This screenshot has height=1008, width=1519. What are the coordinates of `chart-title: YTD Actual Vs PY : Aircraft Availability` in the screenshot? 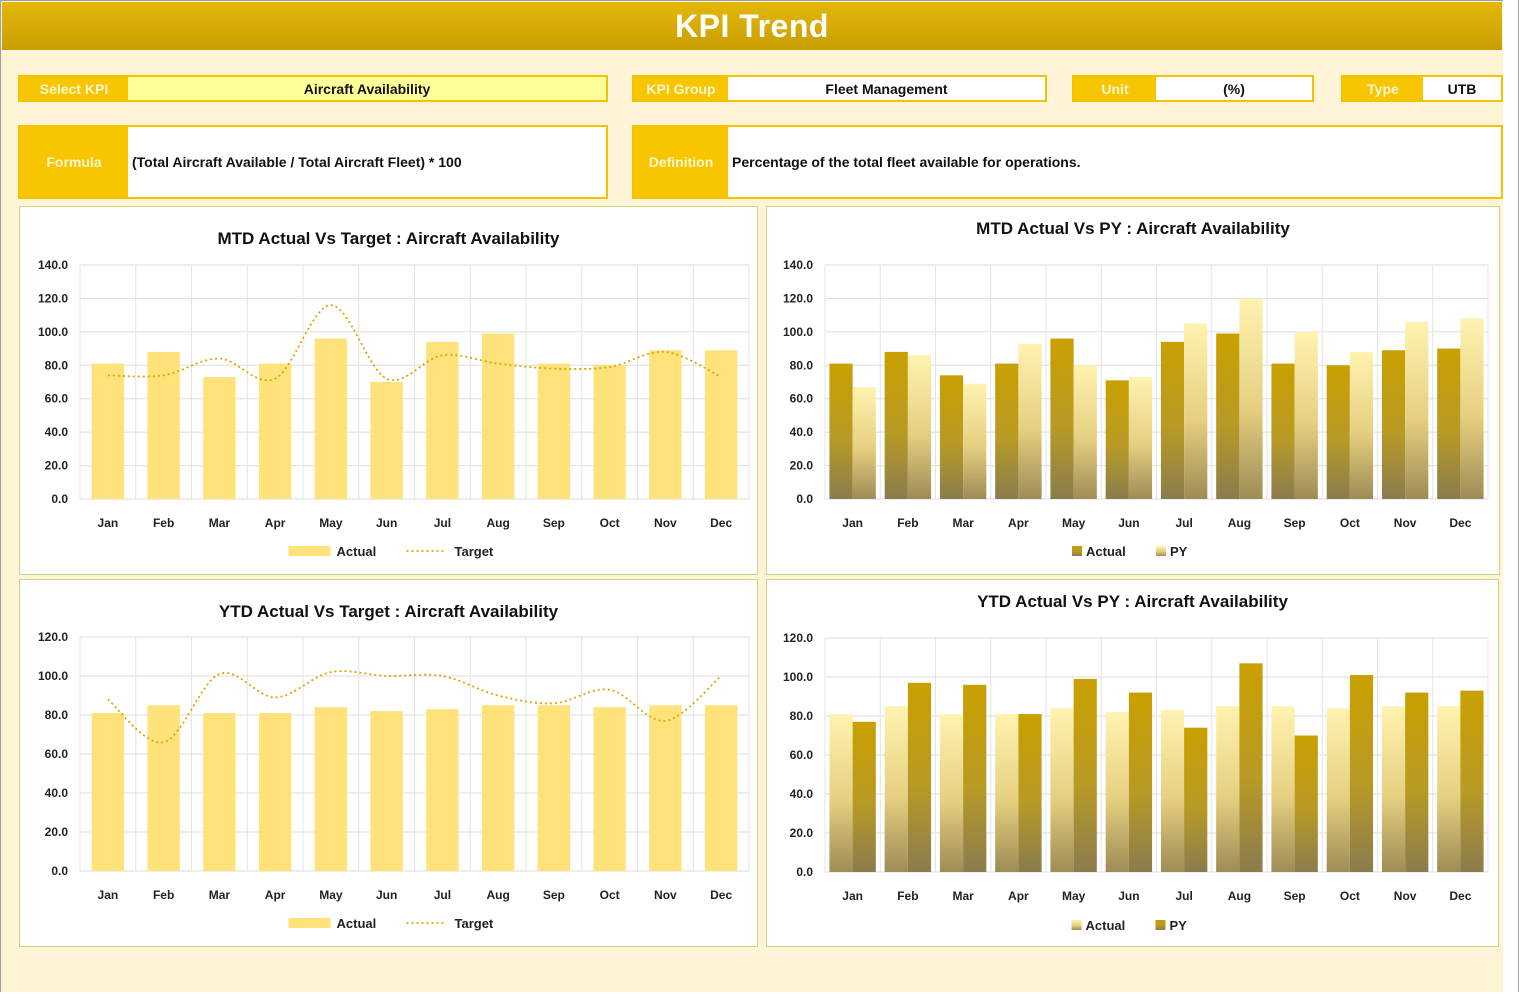 It's located at (1132, 601).